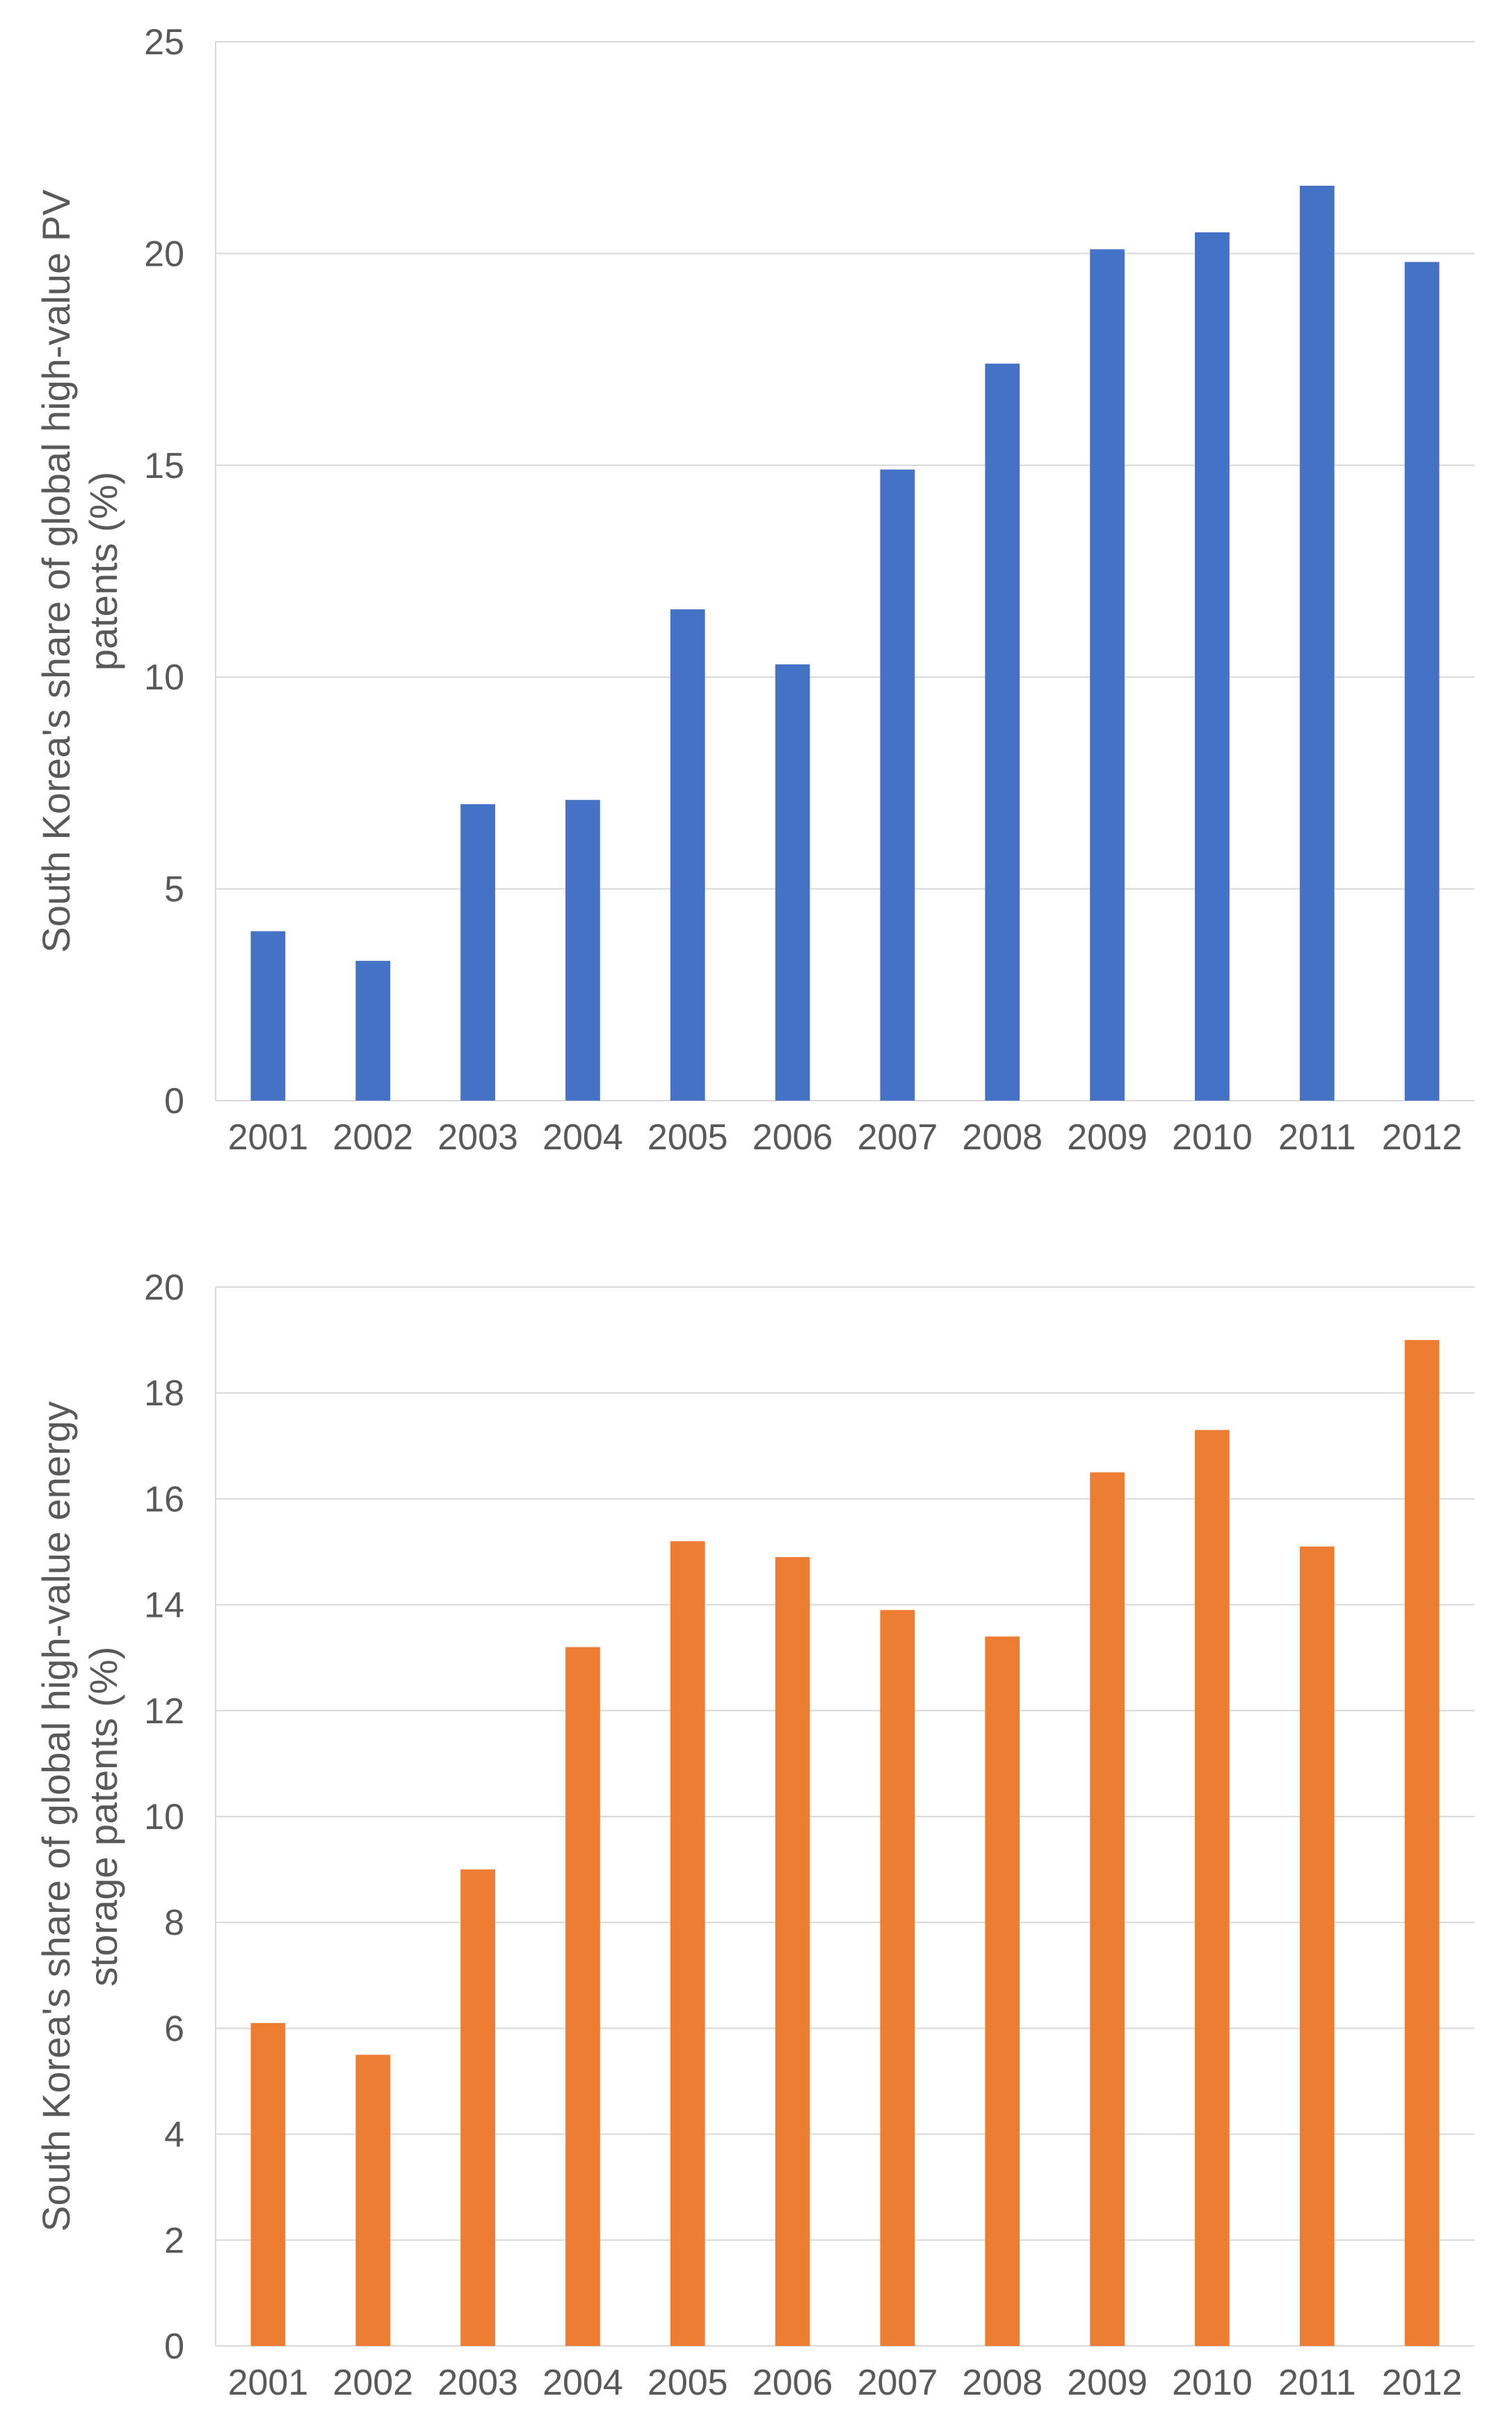 The image size is (1512, 2435). Describe the element at coordinates (164, 42) in the screenshot. I see `y-tick-label: 25` at that location.